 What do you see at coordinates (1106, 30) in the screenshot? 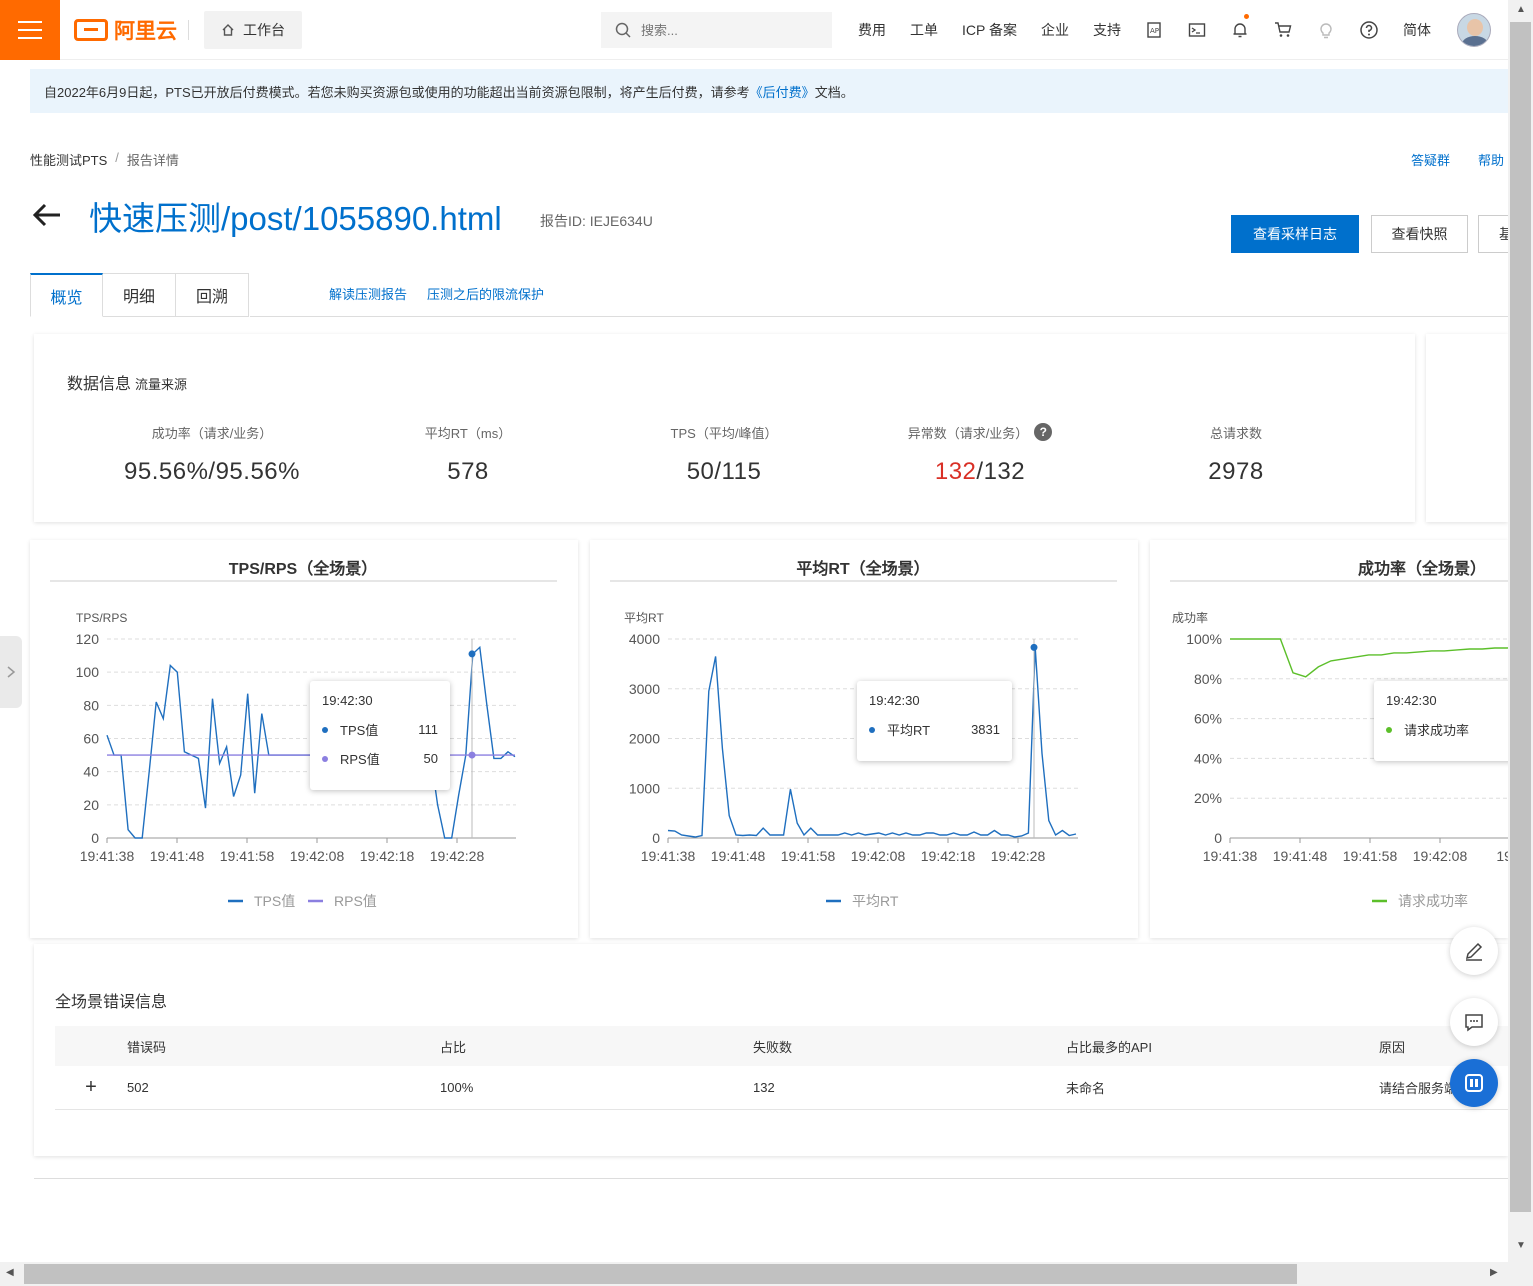
I see `nav-support: 支持` at bounding box center [1106, 30].